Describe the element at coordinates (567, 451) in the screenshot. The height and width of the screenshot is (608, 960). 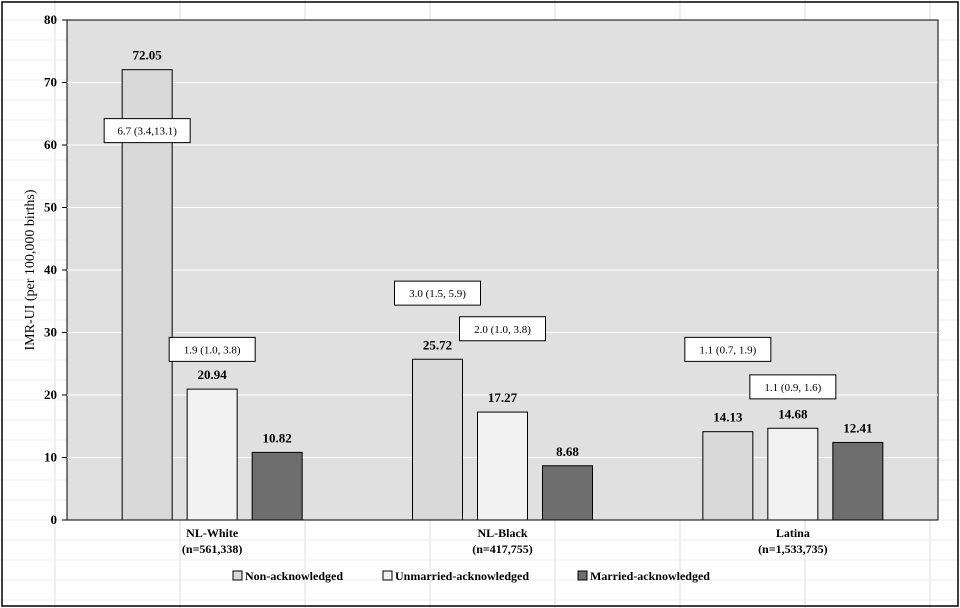
I see `data-label: 8.68` at that location.